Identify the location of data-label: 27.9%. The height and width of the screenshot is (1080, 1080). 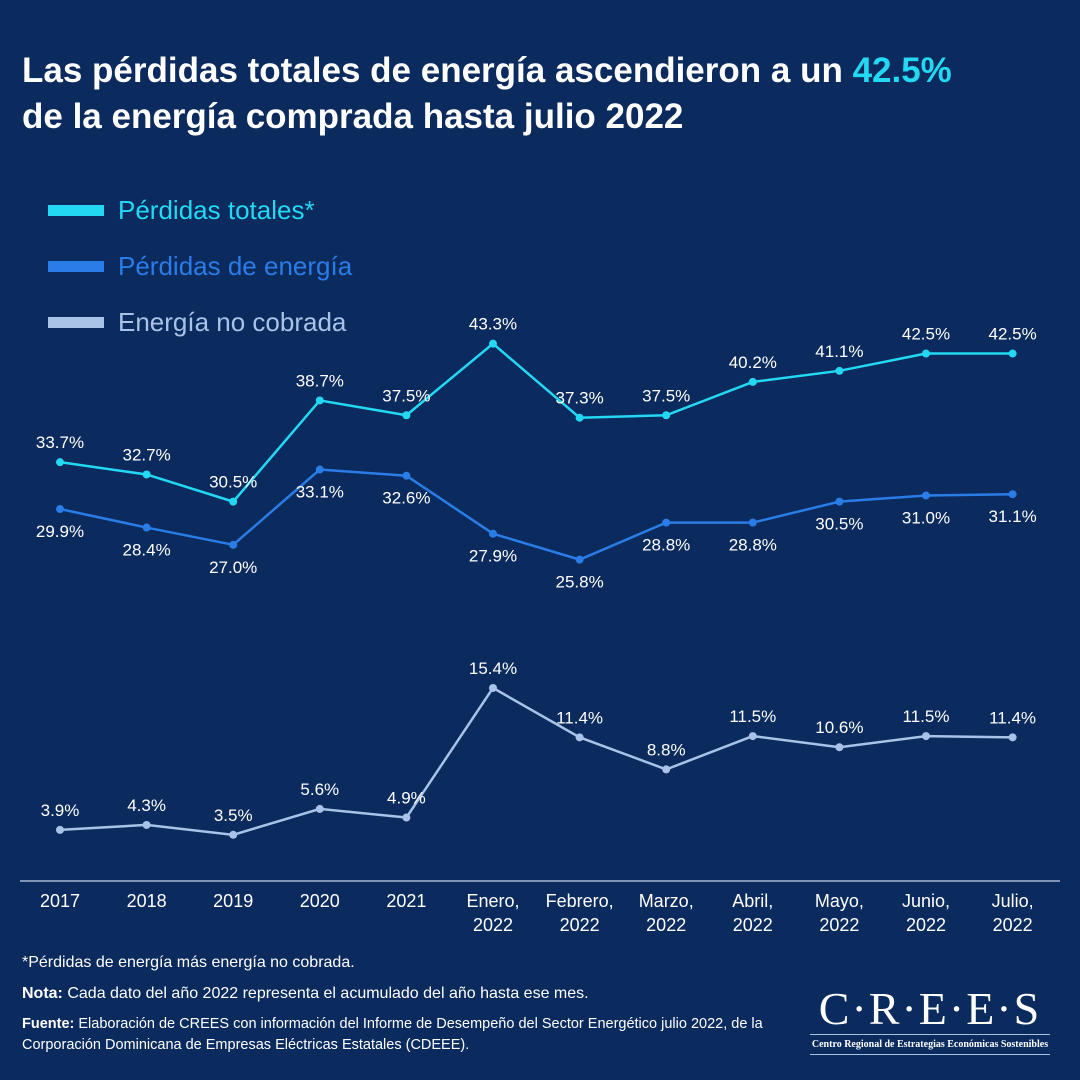
(493, 556).